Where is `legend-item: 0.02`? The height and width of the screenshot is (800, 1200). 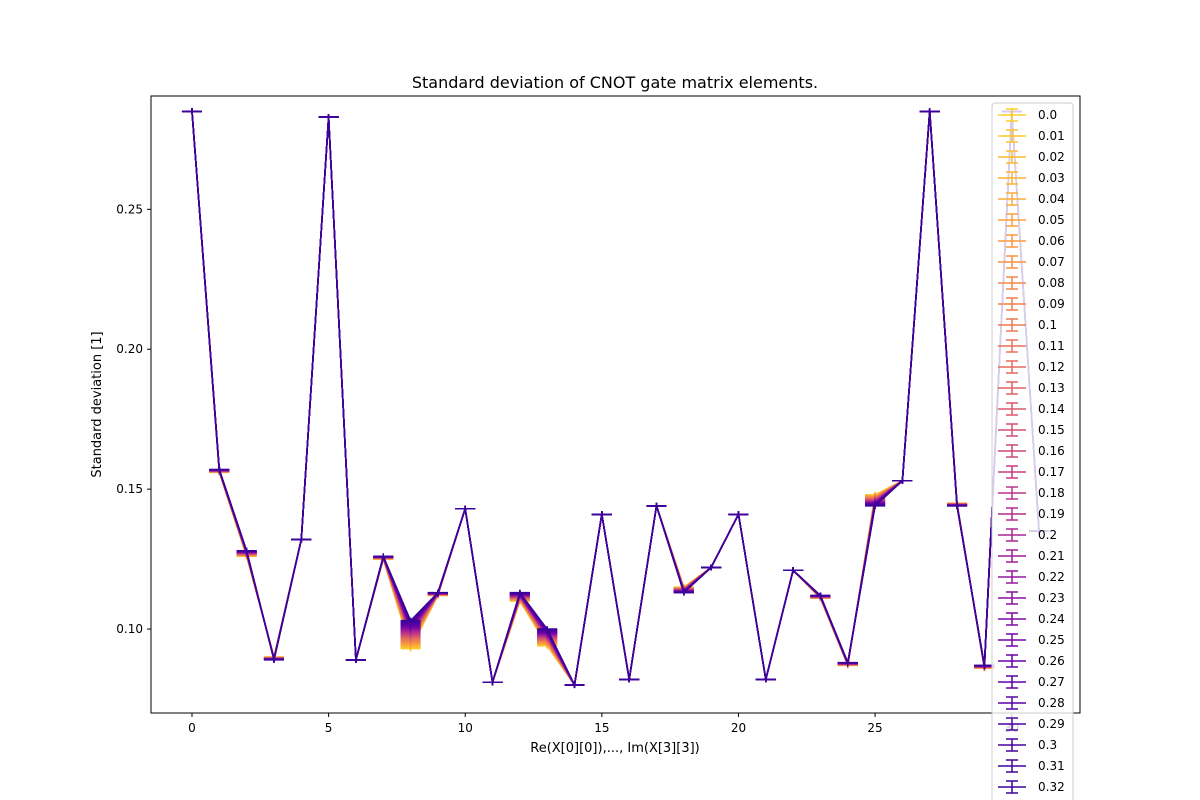 legend-item: 0.02 is located at coordinates (1031, 157).